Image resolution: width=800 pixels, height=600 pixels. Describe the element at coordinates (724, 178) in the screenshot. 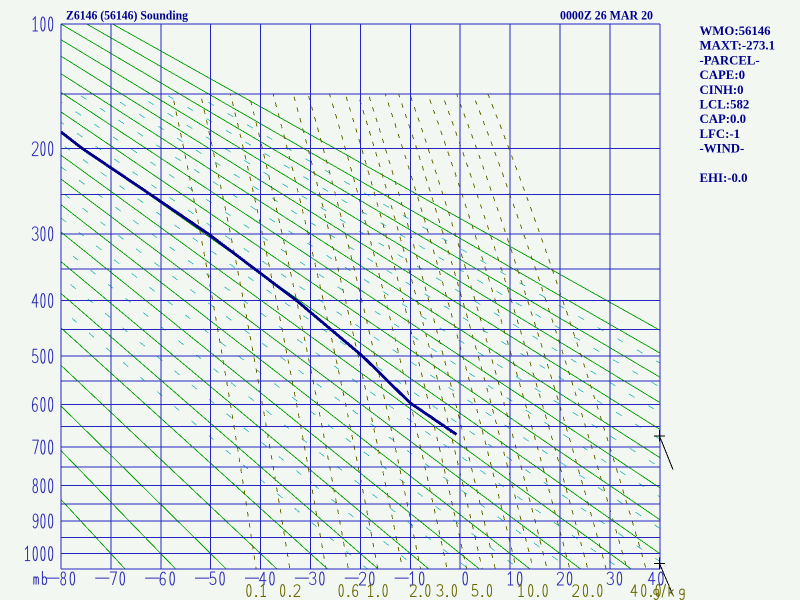

I see `svg-text: EHI:-0.0` at that location.